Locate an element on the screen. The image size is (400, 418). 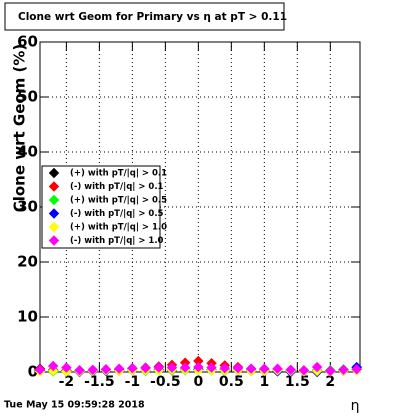
y-tick-label: 10 is located at coordinates (27, 317).